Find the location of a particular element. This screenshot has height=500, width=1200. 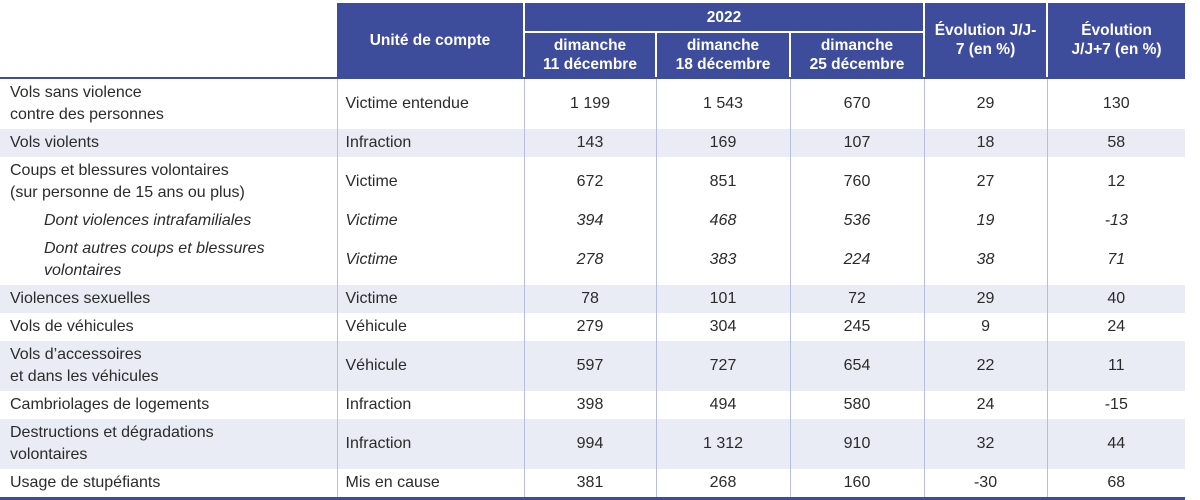

evolution-j-plus-7-header: Évolution J/J+7 (en %) is located at coordinates (1116, 41).